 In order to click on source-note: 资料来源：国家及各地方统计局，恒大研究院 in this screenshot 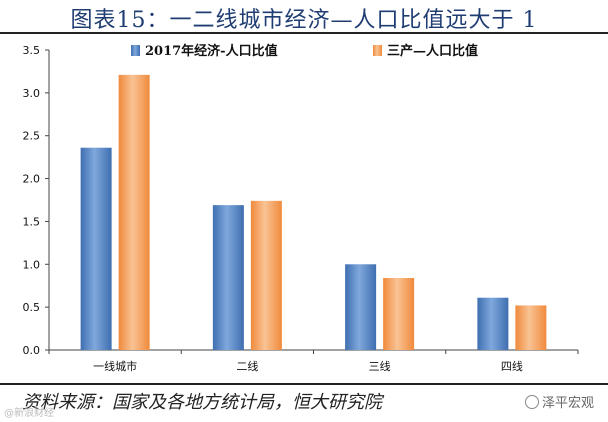, I will do `click(202, 402)`.